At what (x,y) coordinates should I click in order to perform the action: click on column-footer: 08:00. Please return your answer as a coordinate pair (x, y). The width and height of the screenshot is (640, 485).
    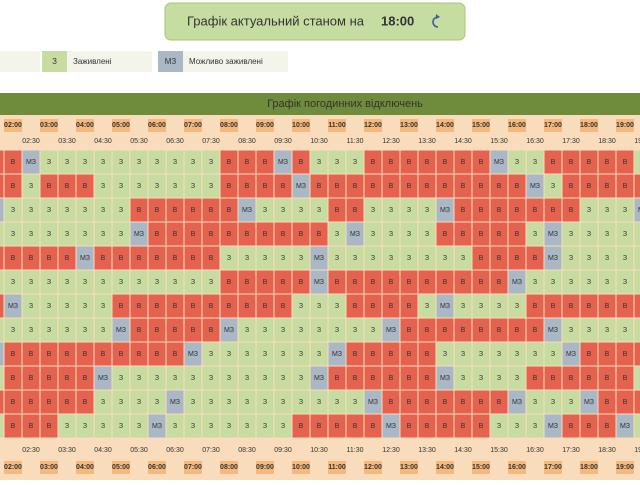
    Looking at the image, I should click on (229, 467).